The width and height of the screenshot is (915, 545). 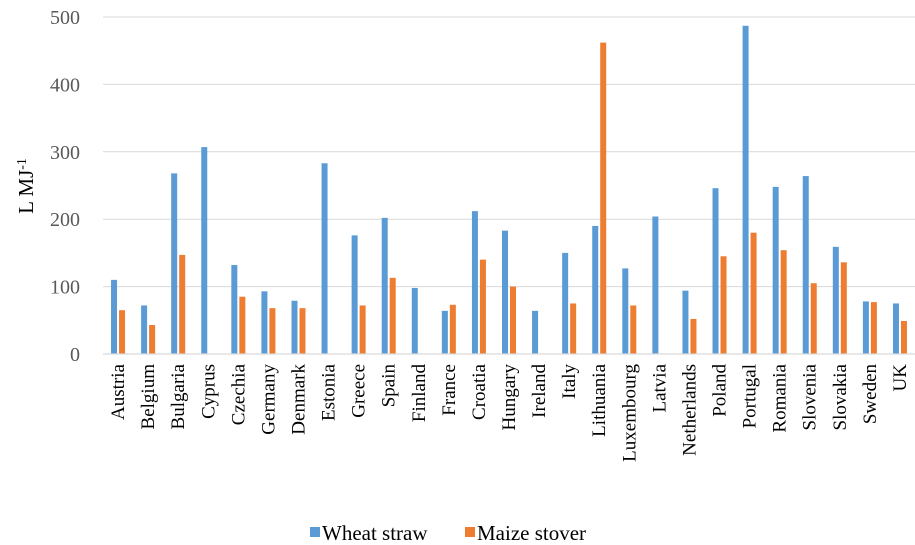 What do you see at coordinates (750, 396) in the screenshot?
I see `x-category-label: Portugal` at bounding box center [750, 396].